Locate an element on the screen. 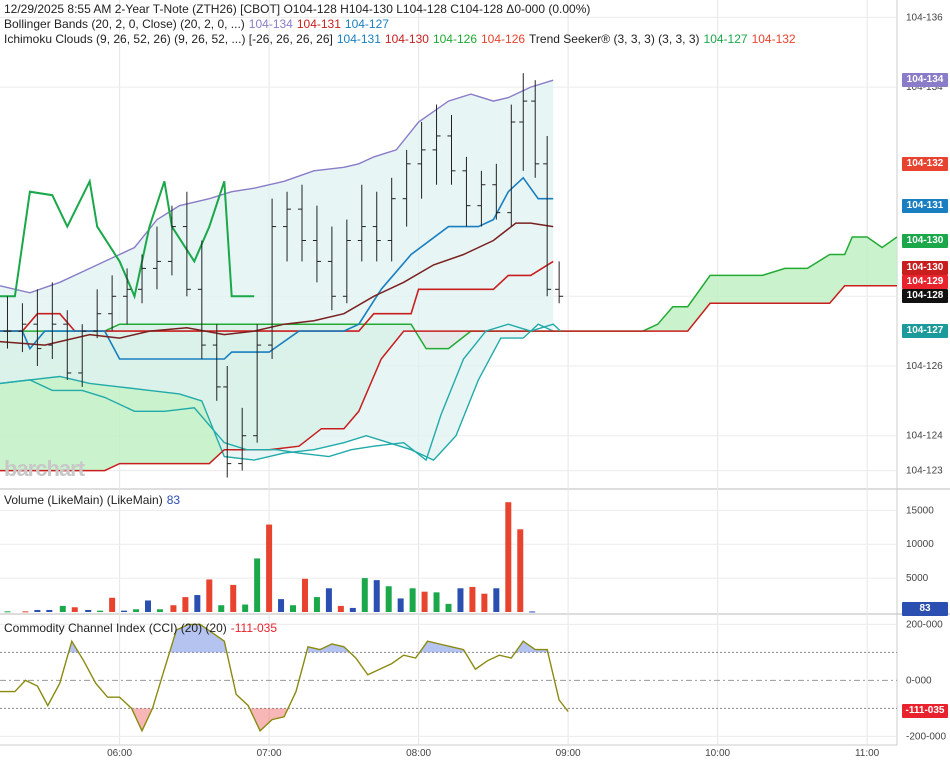 This screenshot has height=762, width=950. cci-tick-label: -200-000 is located at coordinates (926, 736).